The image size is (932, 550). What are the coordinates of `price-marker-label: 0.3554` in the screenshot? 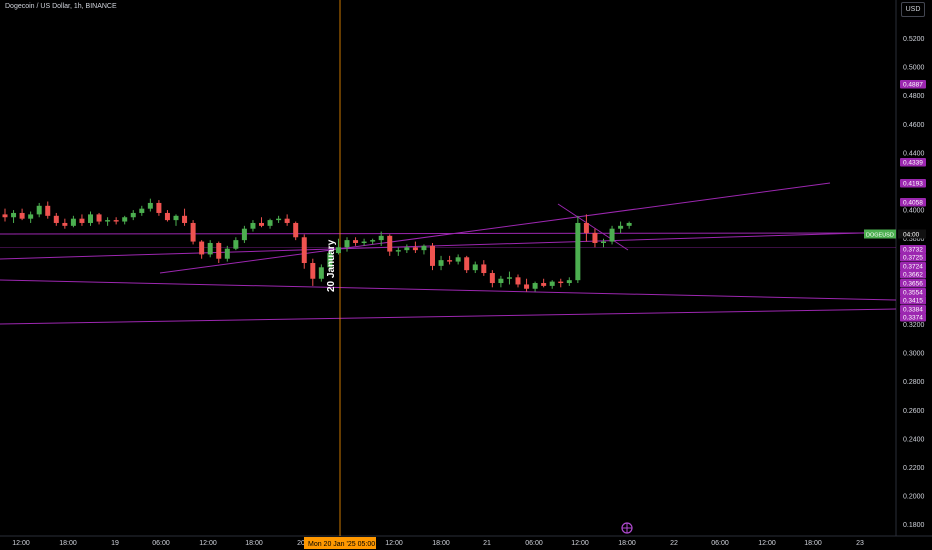 It's located at (913, 293).